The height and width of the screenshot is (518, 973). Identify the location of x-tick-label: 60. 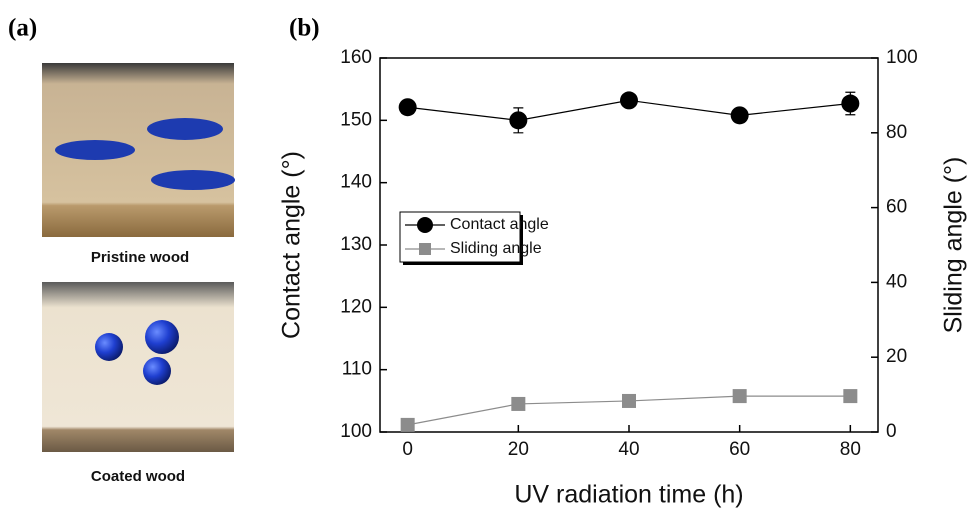
(739, 449).